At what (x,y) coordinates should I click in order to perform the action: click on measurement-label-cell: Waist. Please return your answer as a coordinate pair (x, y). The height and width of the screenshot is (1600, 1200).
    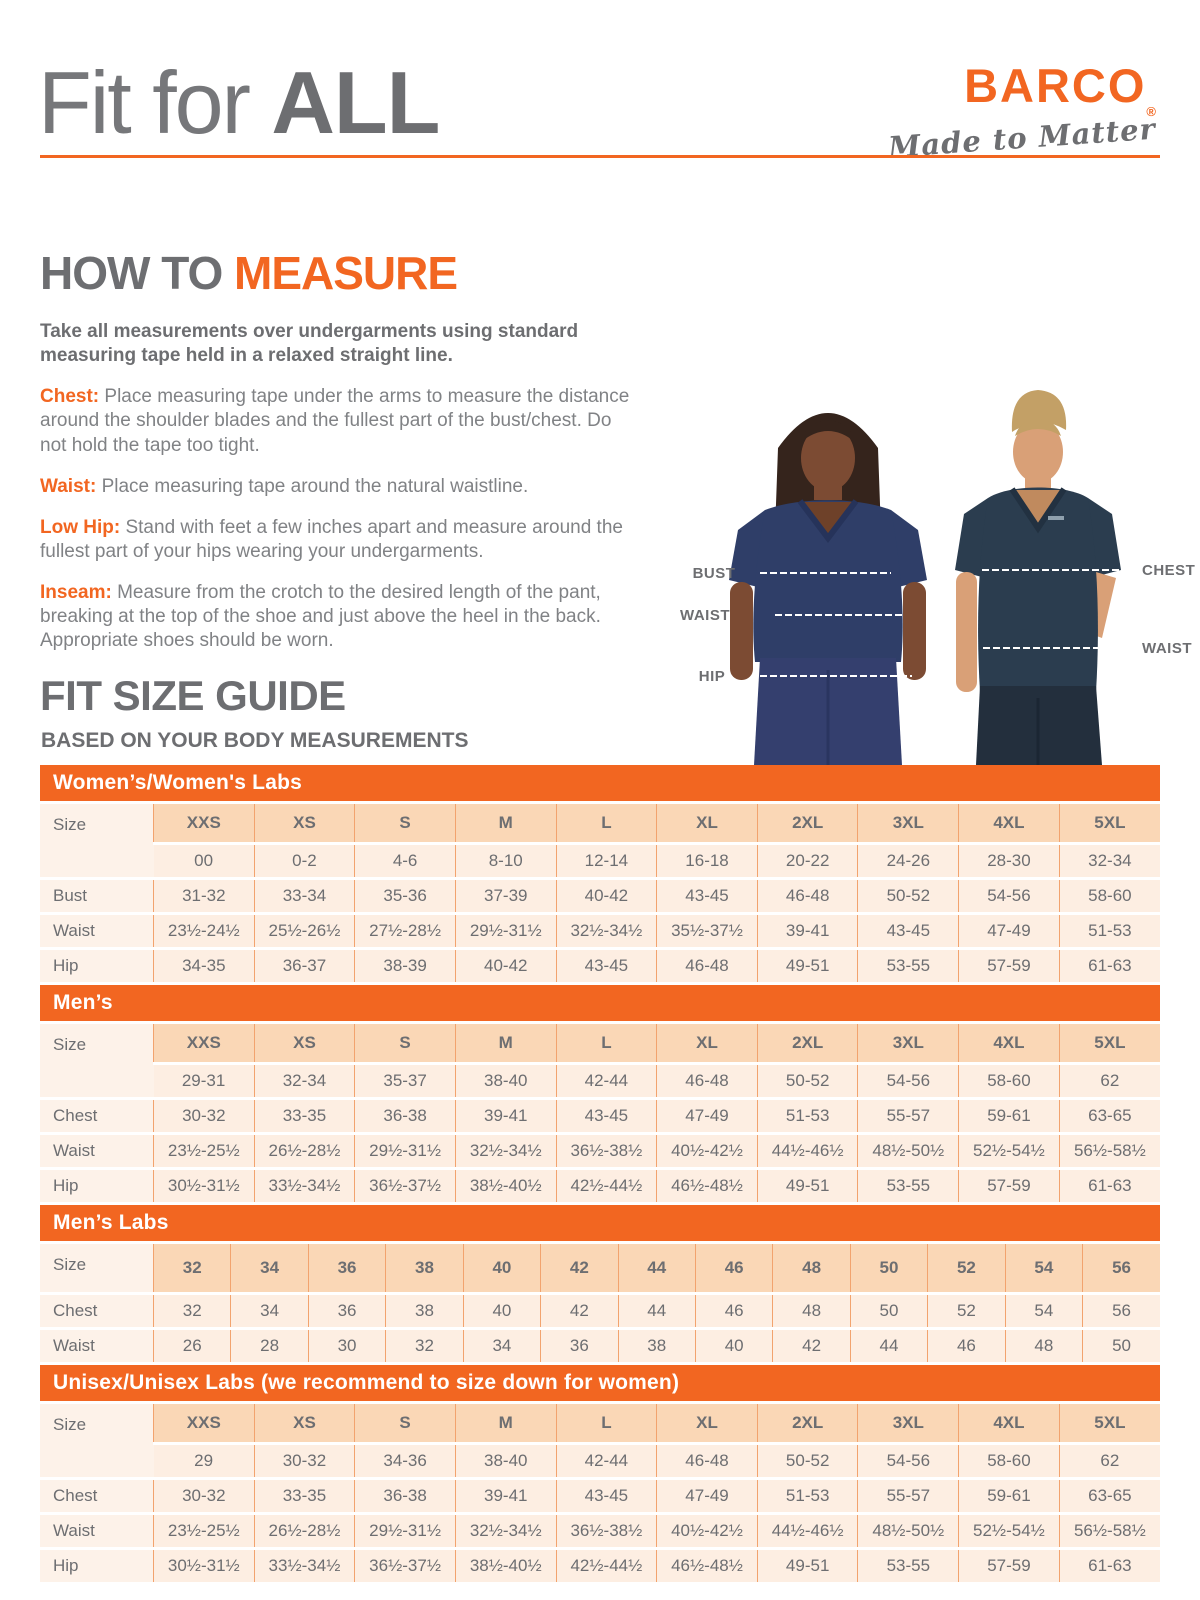
    Looking at the image, I should click on (97, 1346).